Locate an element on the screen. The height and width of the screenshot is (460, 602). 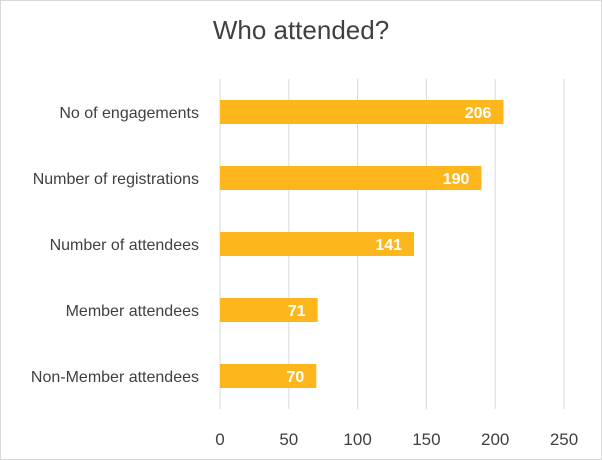
data-label-0: 206 is located at coordinates (478, 113).